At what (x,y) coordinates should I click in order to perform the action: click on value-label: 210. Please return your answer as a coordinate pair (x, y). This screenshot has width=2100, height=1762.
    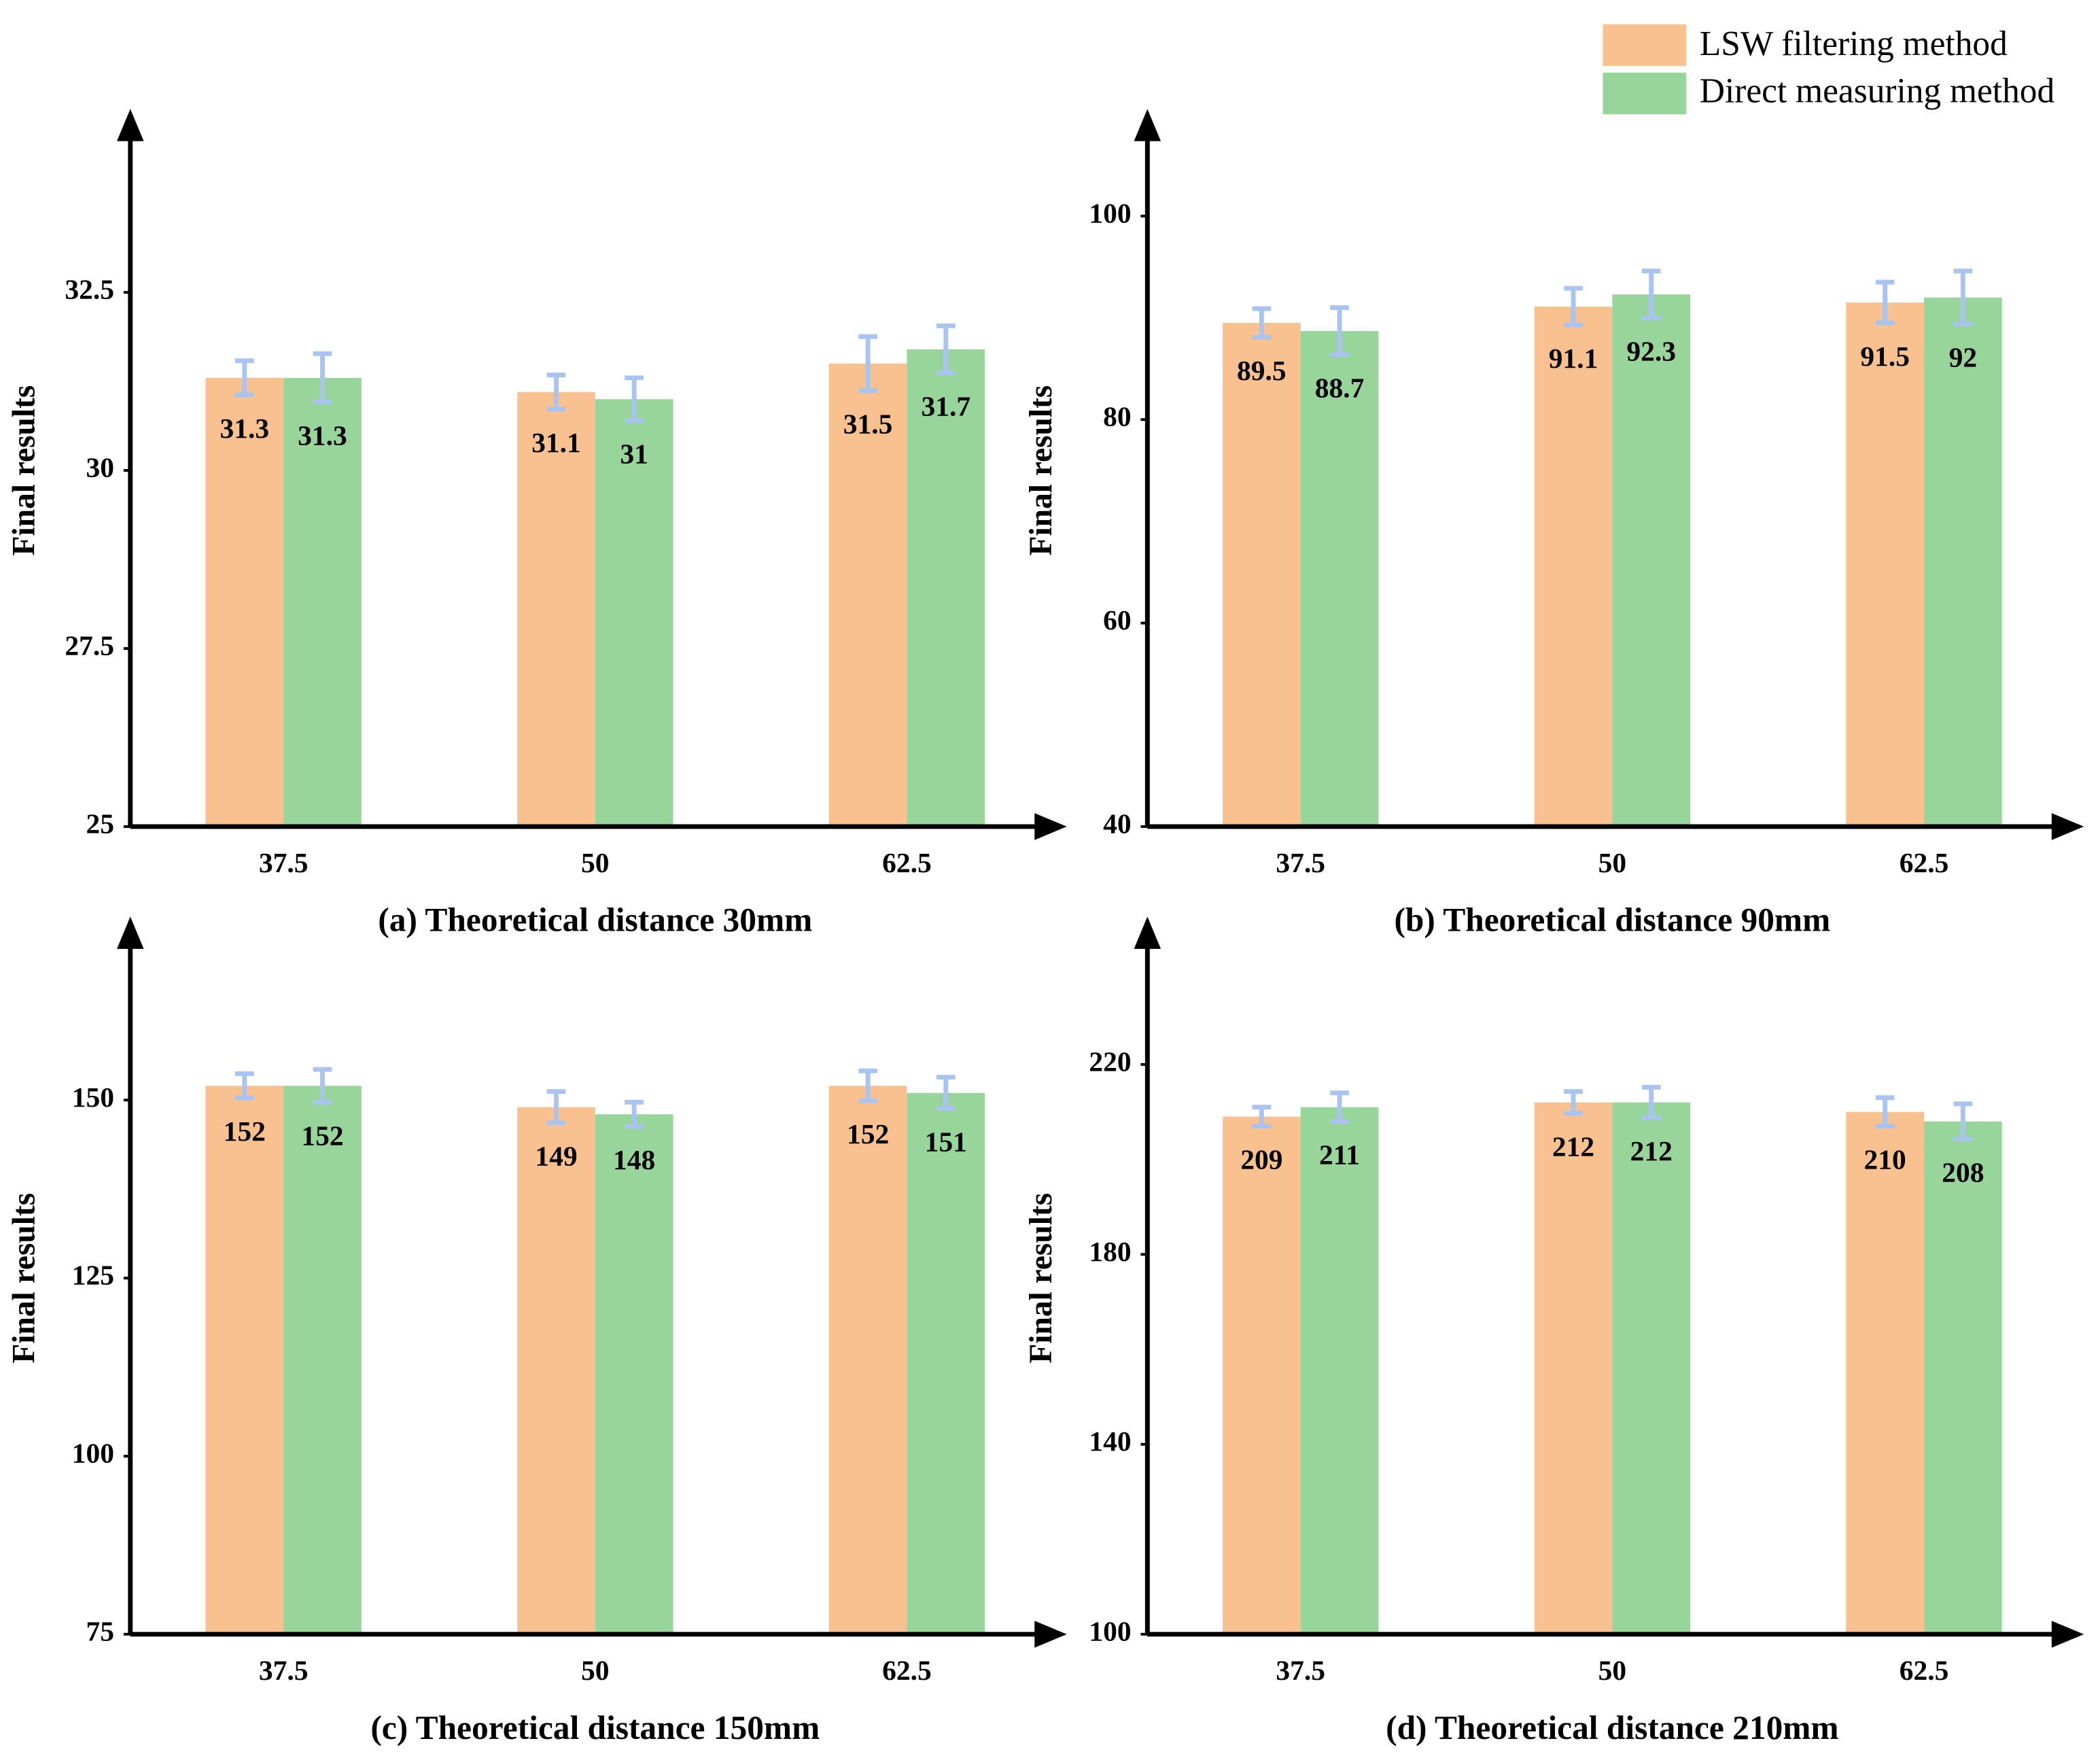
    Looking at the image, I should click on (1885, 1159).